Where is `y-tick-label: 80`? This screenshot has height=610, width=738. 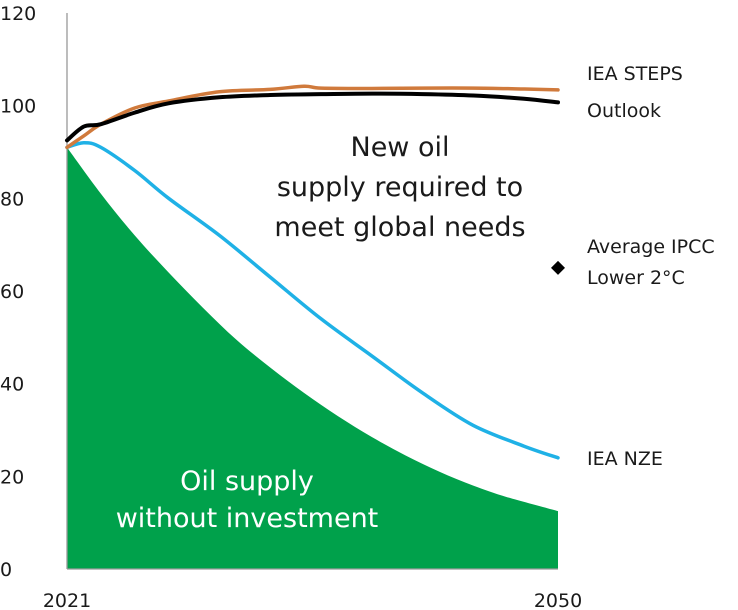
y-tick-label: 80 is located at coordinates (12, 199).